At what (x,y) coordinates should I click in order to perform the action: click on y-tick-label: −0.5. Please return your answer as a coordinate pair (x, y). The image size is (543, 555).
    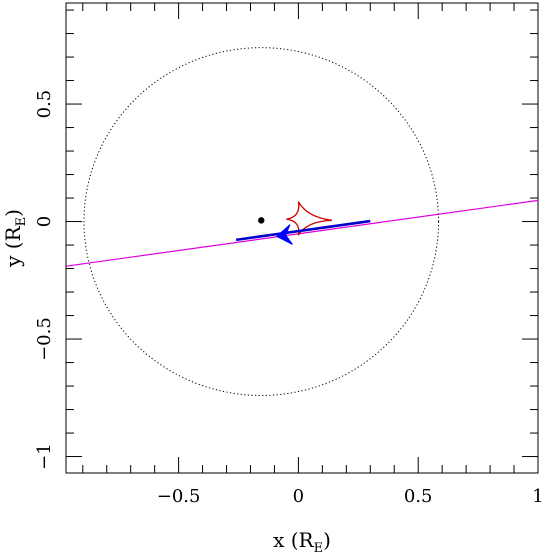
    Looking at the image, I should click on (44, 339).